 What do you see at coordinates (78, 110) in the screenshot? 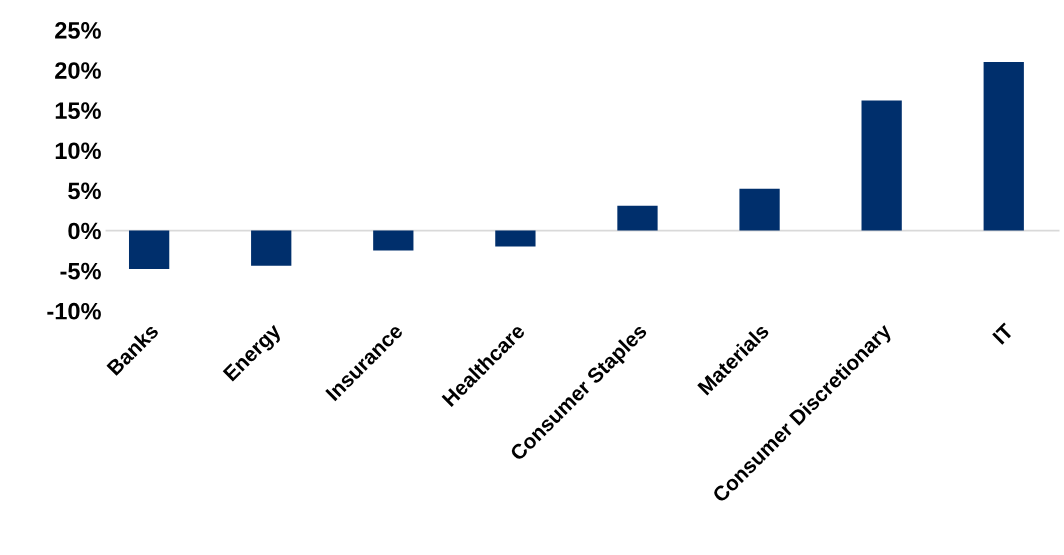
I see `y-tick-label: 15%` at bounding box center [78, 110].